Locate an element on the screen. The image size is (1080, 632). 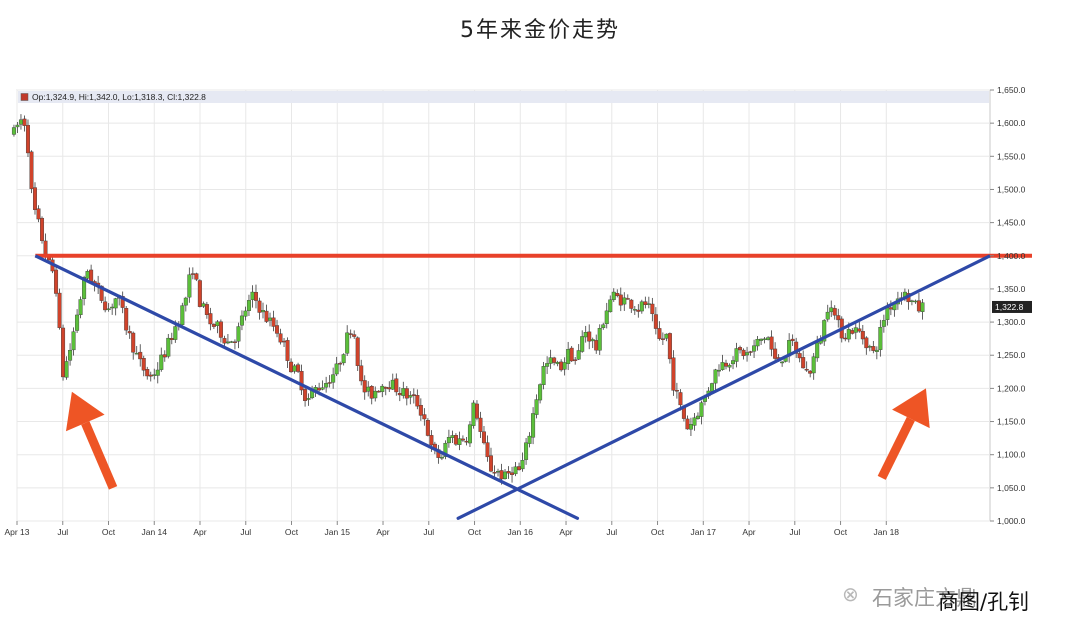
x-tick-label: Jul is located at coordinates (611, 532).